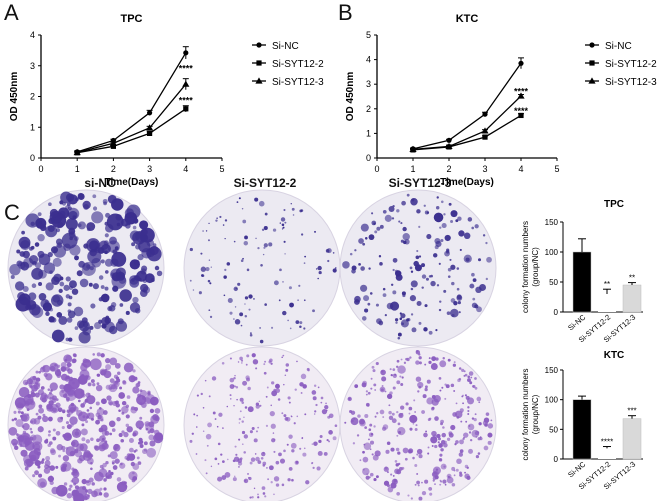 The image size is (660, 501). What do you see at coordinates (368, 84) in the screenshot?
I see `y-tick-label: 3` at bounding box center [368, 84].